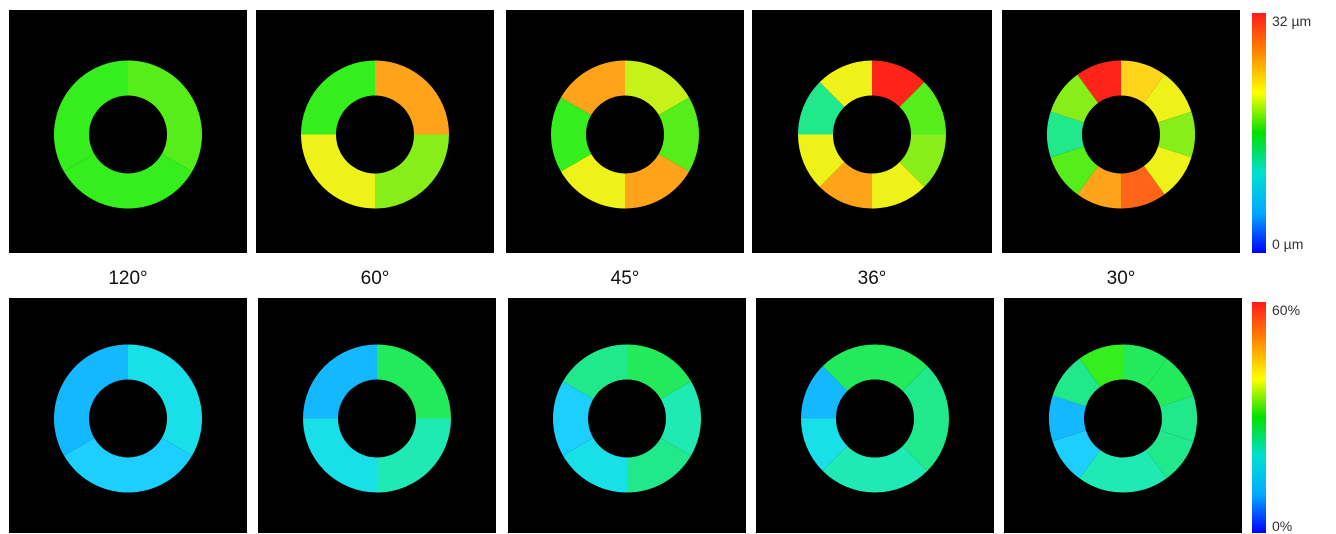 The width and height of the screenshot is (1336, 534). I want to click on bottom-colorbar-max-label: 60%, so click(1286, 310).